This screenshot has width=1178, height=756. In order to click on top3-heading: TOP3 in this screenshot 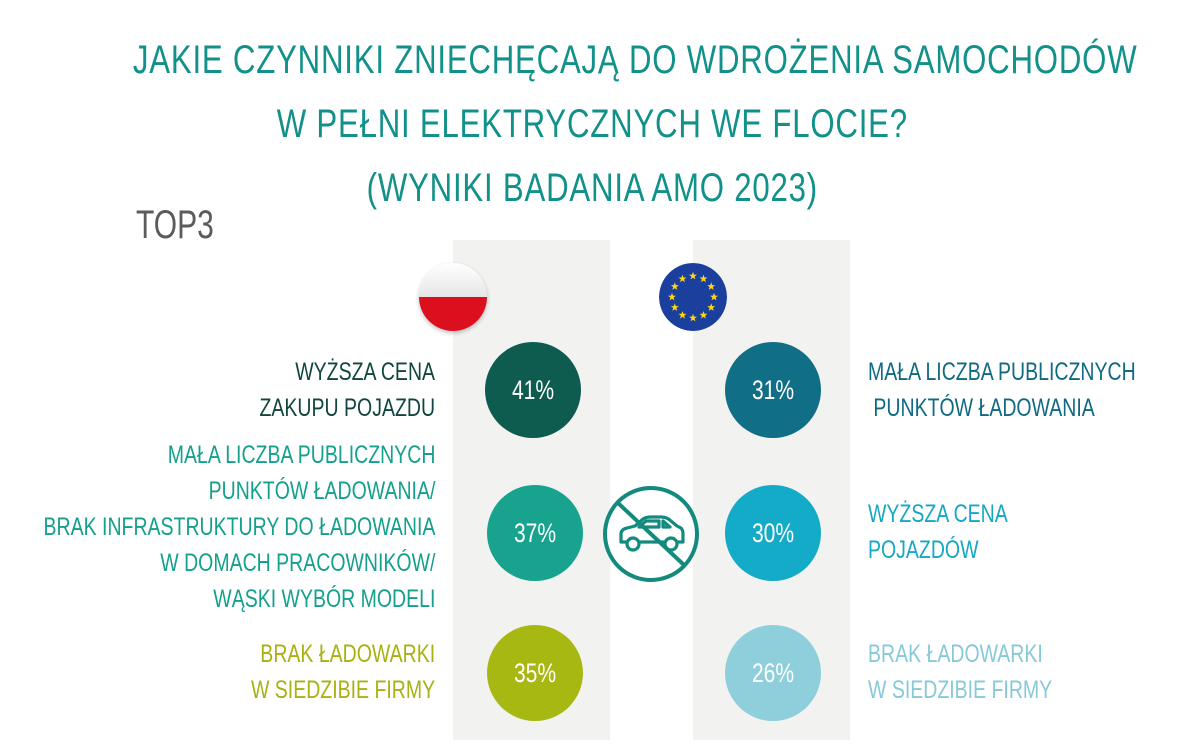, I will do `click(175, 225)`.